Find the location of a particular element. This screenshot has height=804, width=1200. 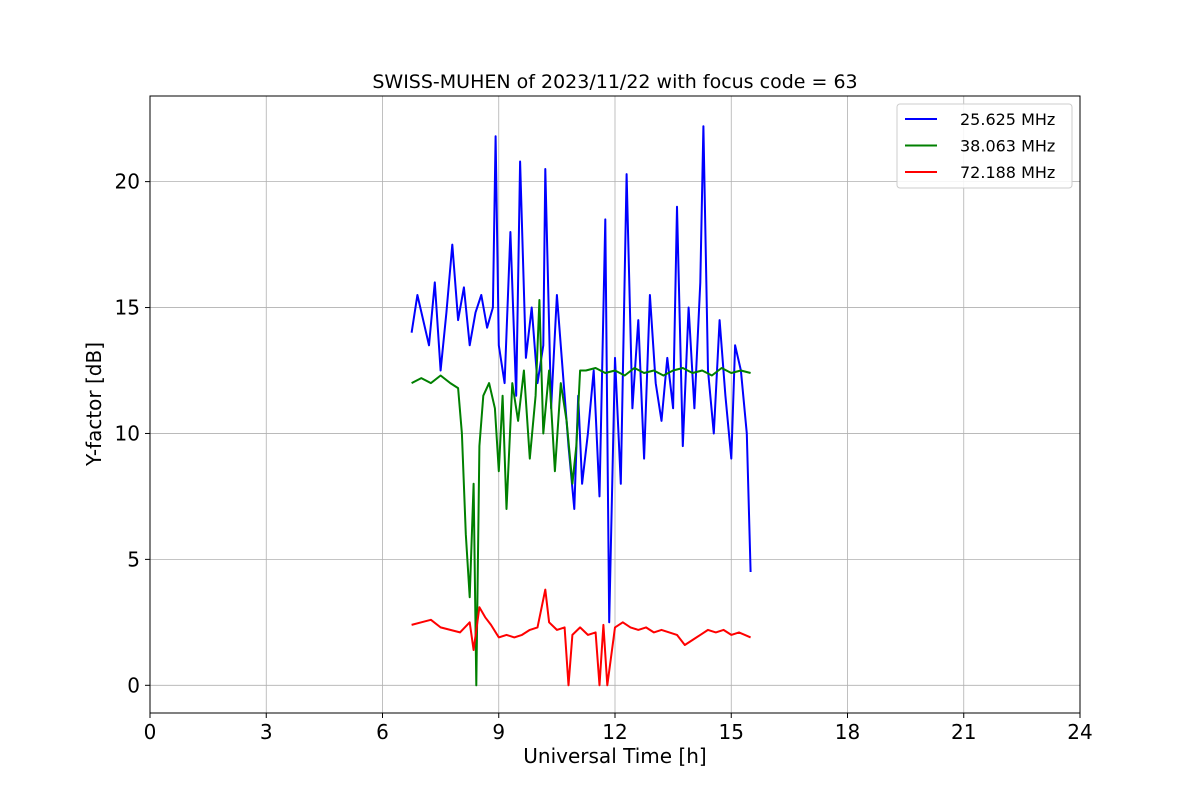

legend-box is located at coordinates (984, 146).